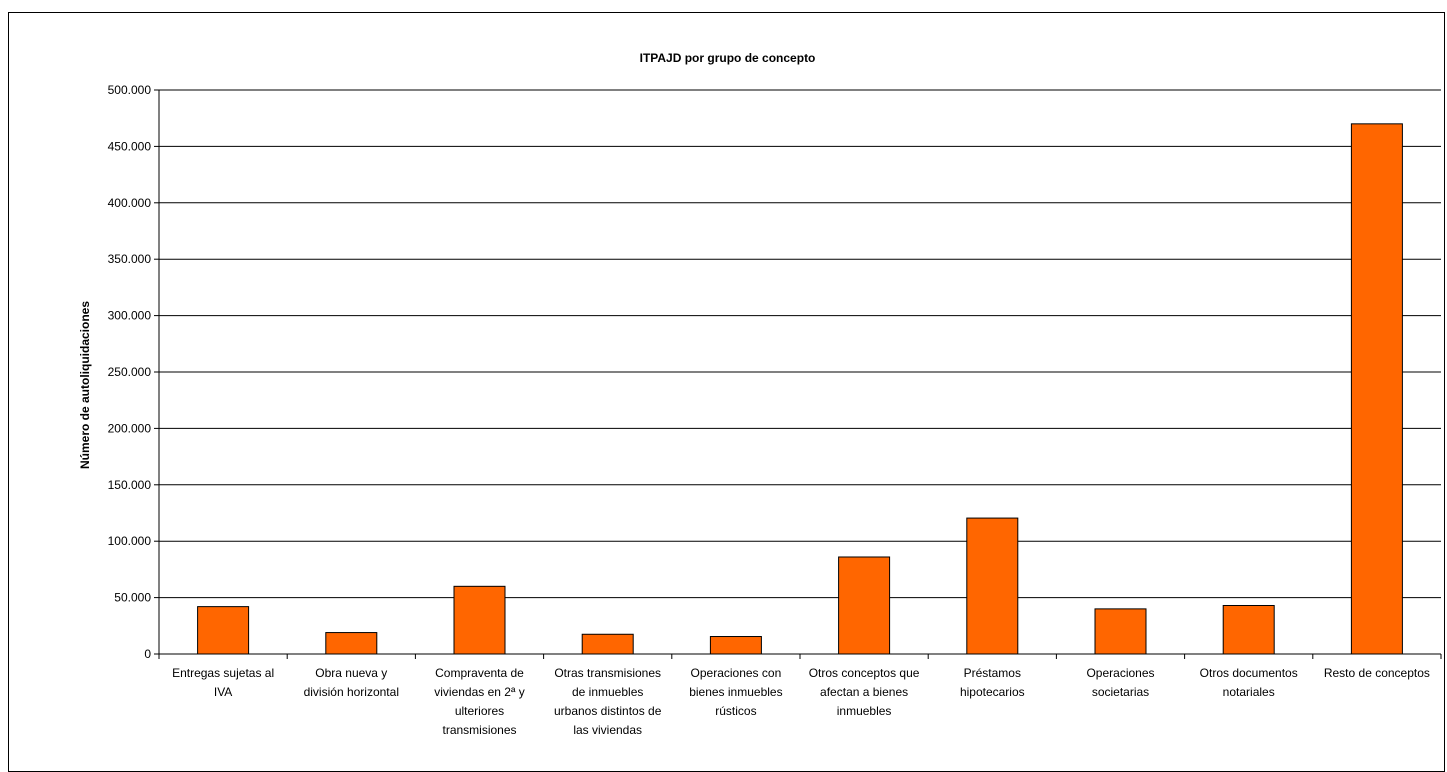  I want to click on x-tick-label-line: Resto de conceptos, so click(1376, 673).